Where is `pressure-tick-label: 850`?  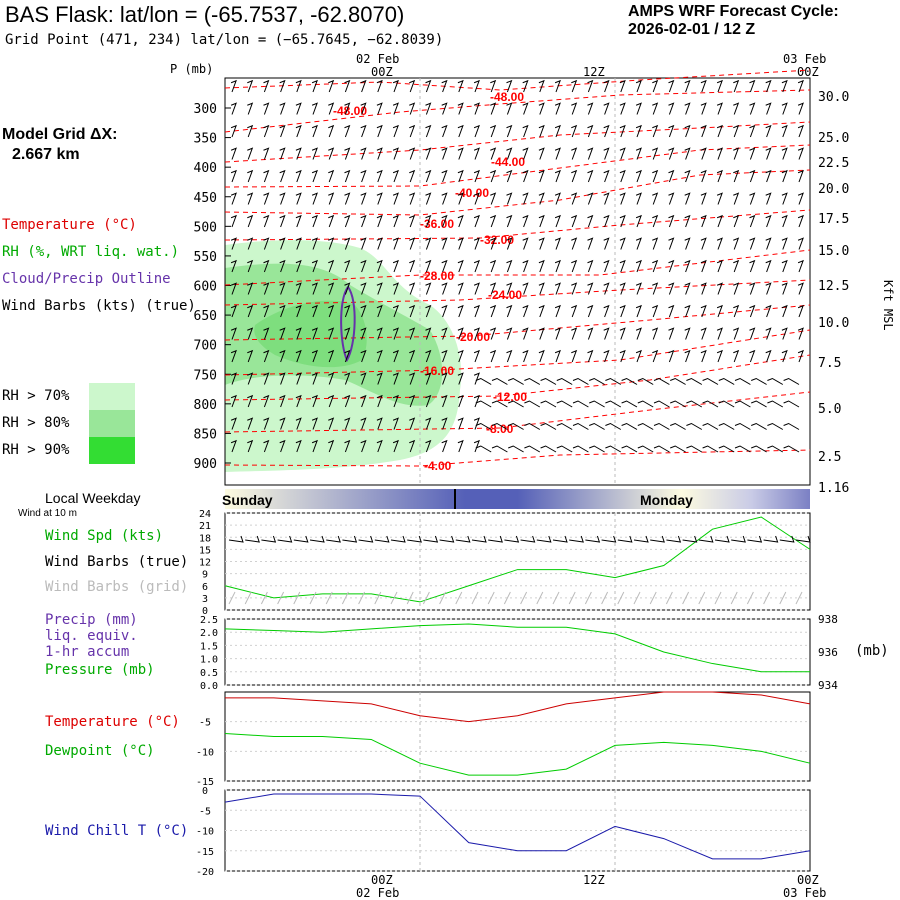 pressure-tick-label: 850 is located at coordinates (205, 434).